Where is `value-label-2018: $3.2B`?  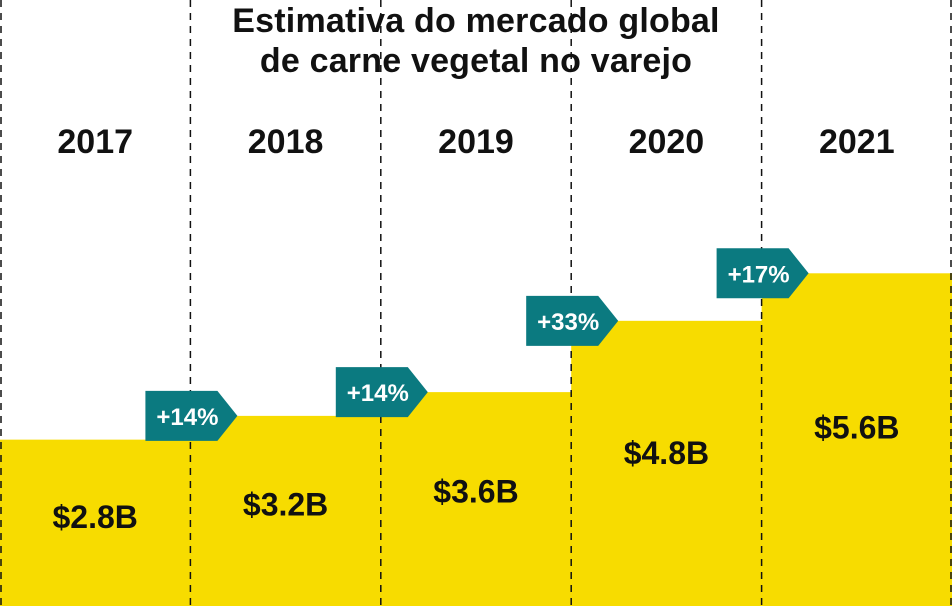
value-label-2018: $3.2B is located at coordinates (285, 504).